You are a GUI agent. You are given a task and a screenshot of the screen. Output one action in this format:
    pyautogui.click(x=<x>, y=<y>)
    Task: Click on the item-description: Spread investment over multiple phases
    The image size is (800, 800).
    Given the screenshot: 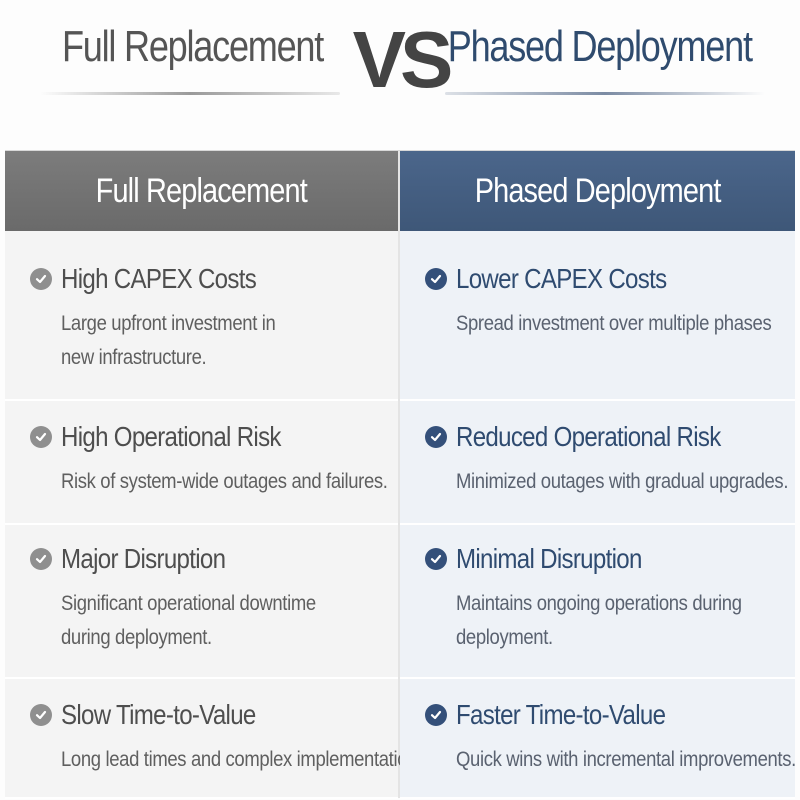 What is the action you would take?
    pyautogui.click(x=628, y=324)
    